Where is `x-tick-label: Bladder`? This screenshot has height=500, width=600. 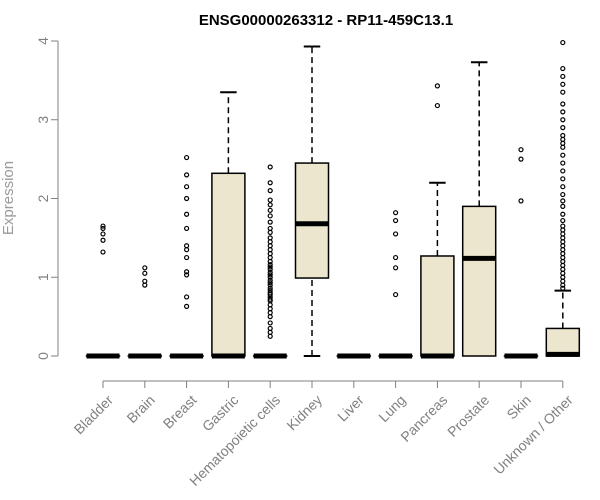
x-tick-label: Bladder is located at coordinates (94, 415).